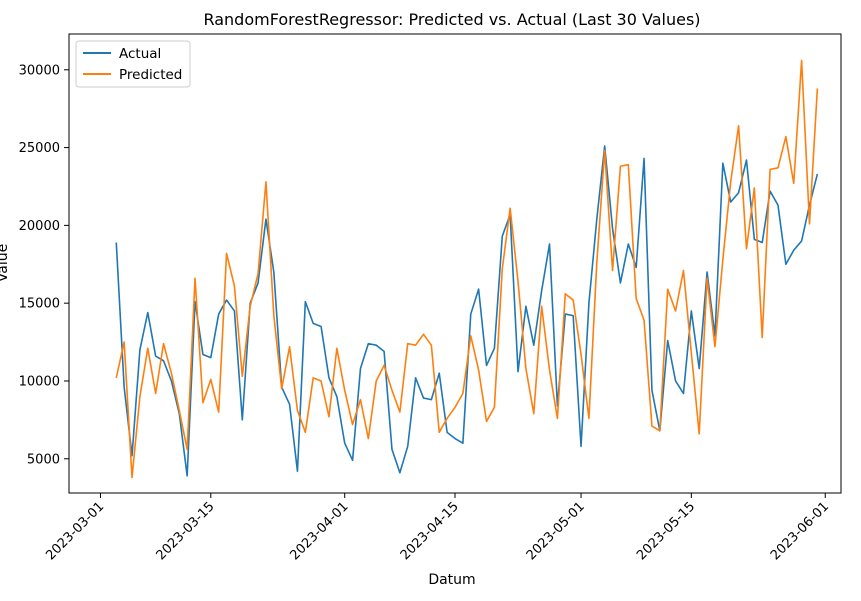 This screenshot has width=861, height=601. What do you see at coordinates (556, 531) in the screenshot?
I see `x-tick-label: 2023-05-01` at bounding box center [556, 531].